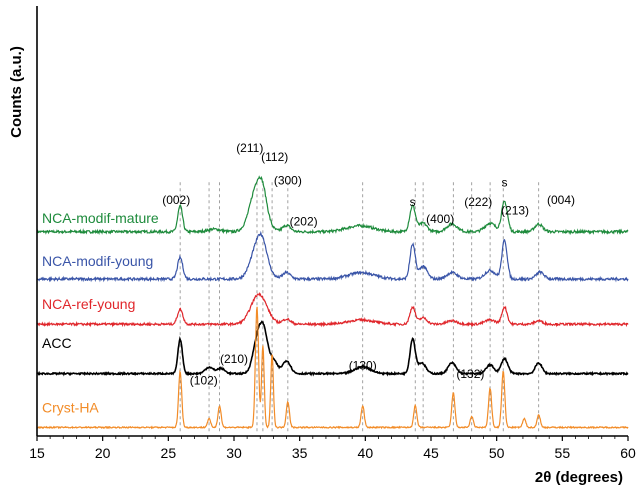  I want to click on series-label-nca-modif-mature: NCA-modif-mature, so click(100, 218).